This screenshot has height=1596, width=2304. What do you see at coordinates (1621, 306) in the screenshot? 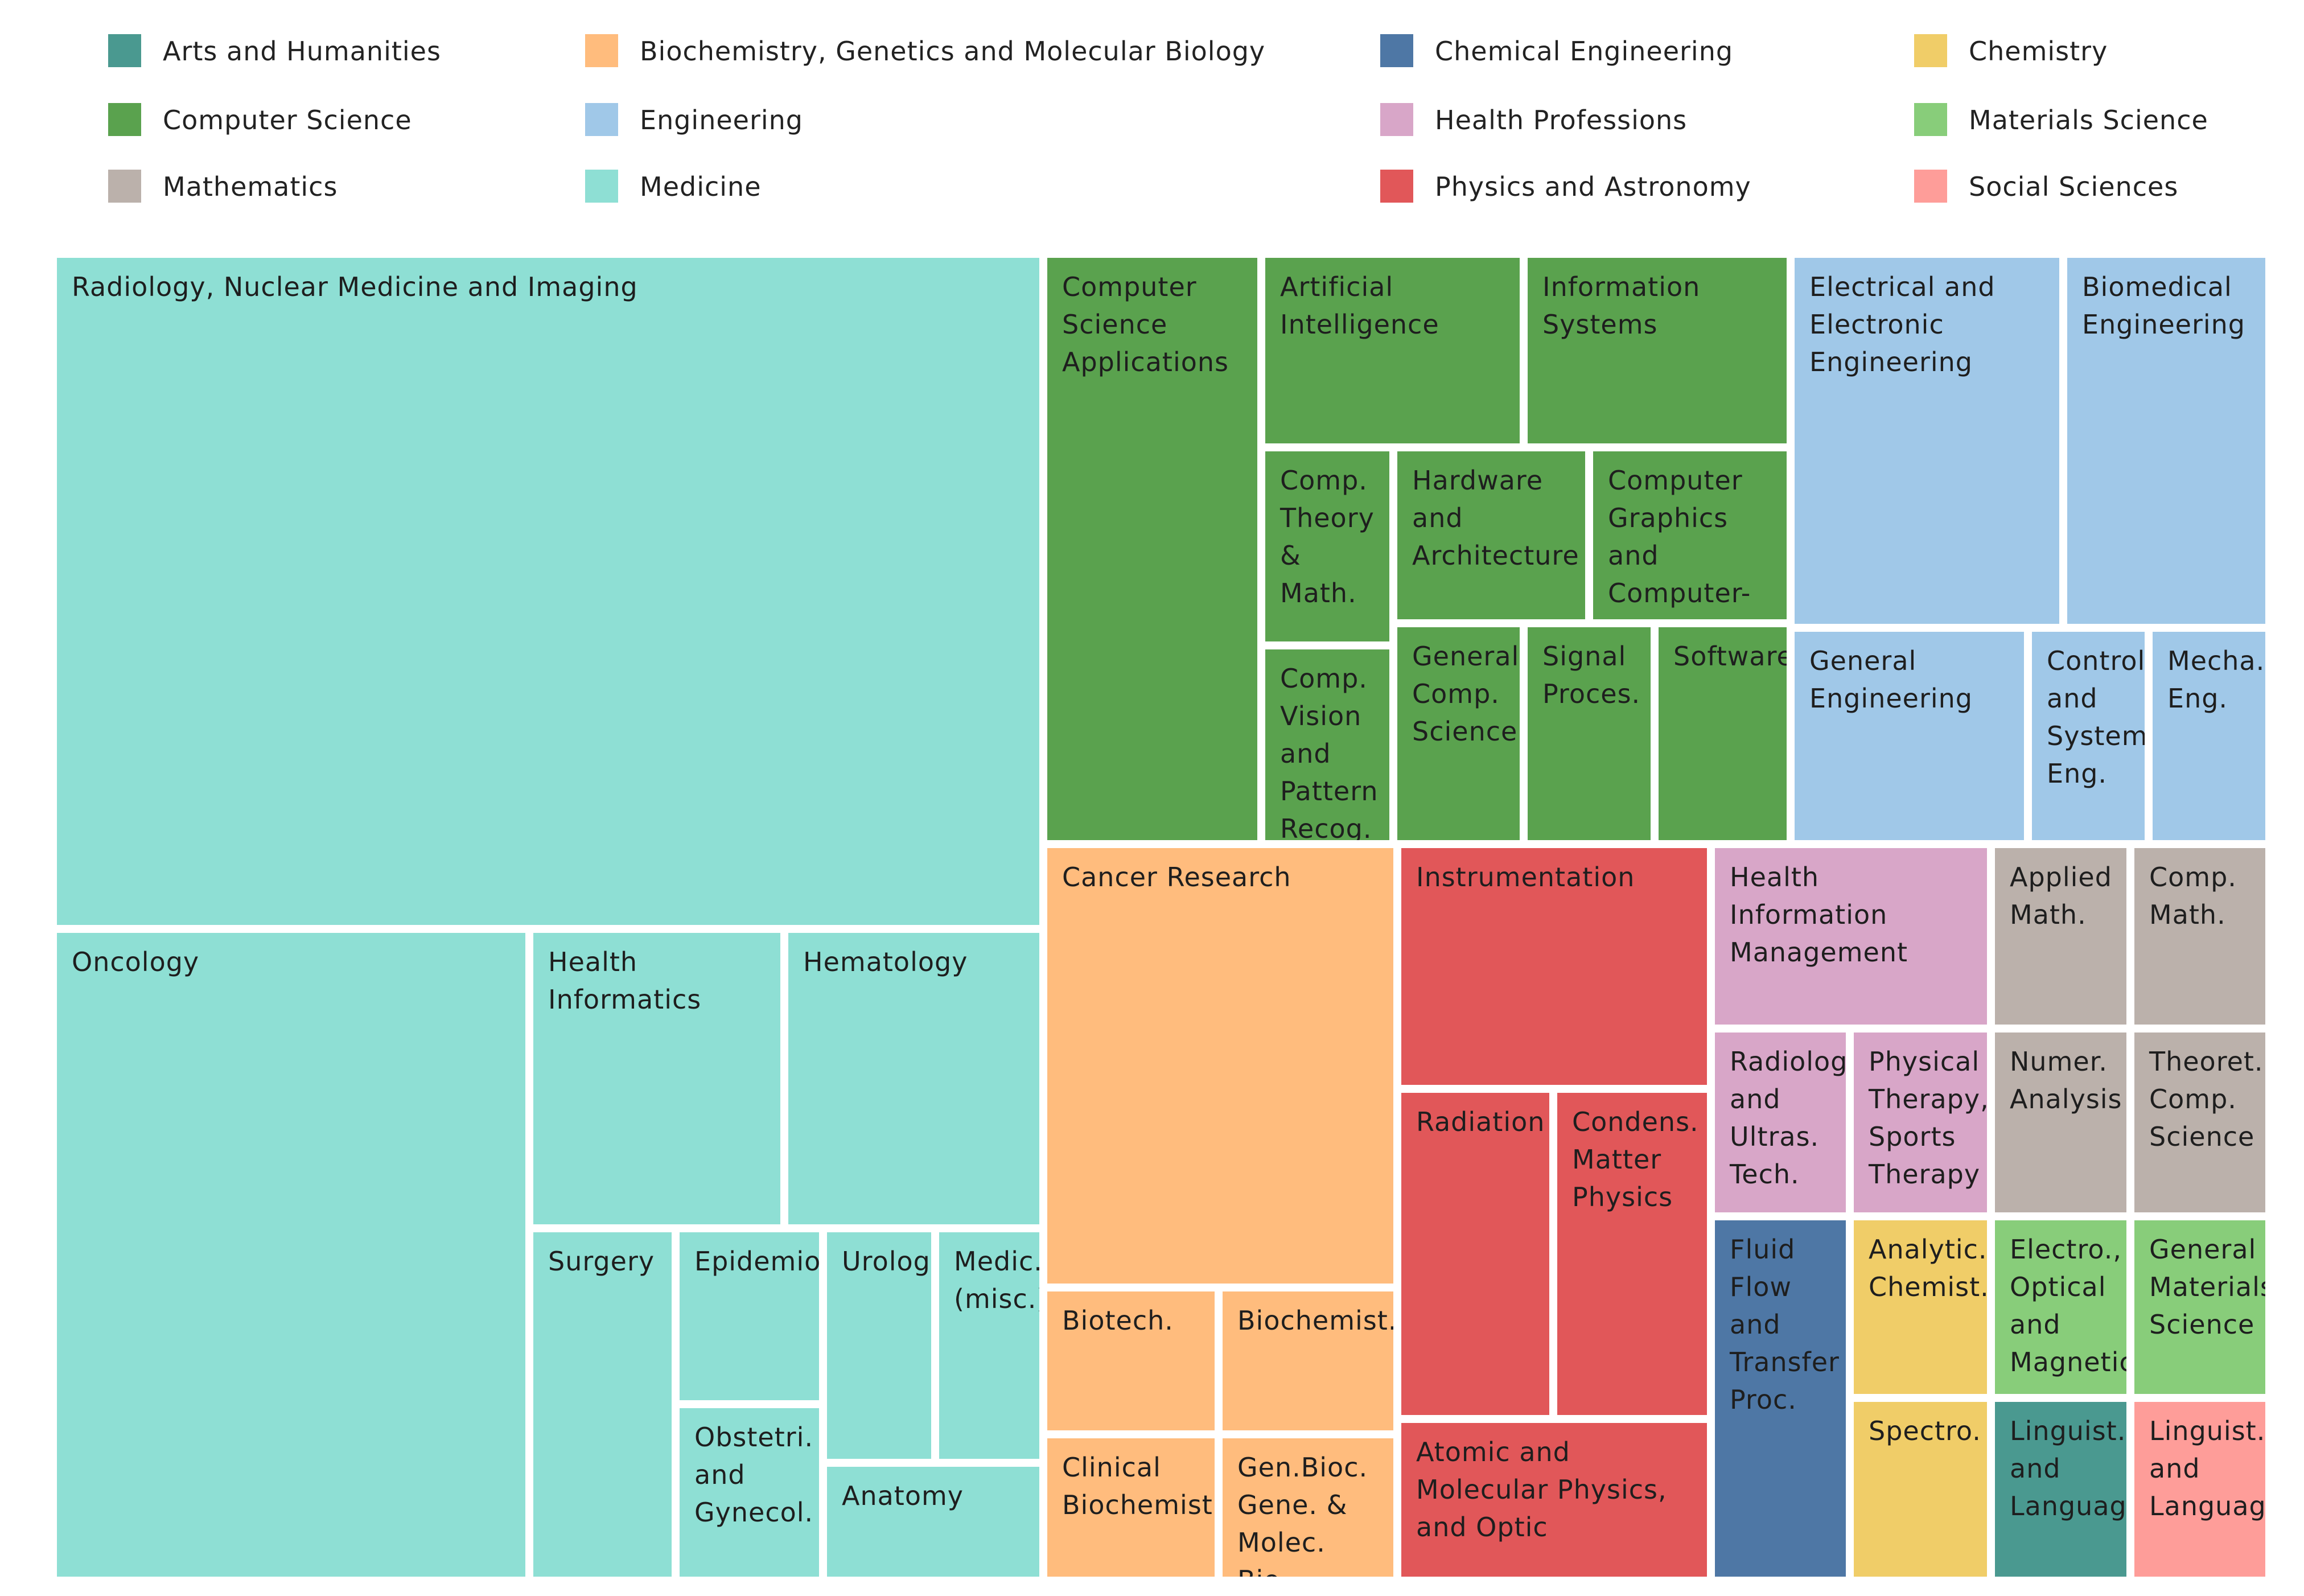
I see `treemap-tile-label: Information Systems` at bounding box center [1621, 306].